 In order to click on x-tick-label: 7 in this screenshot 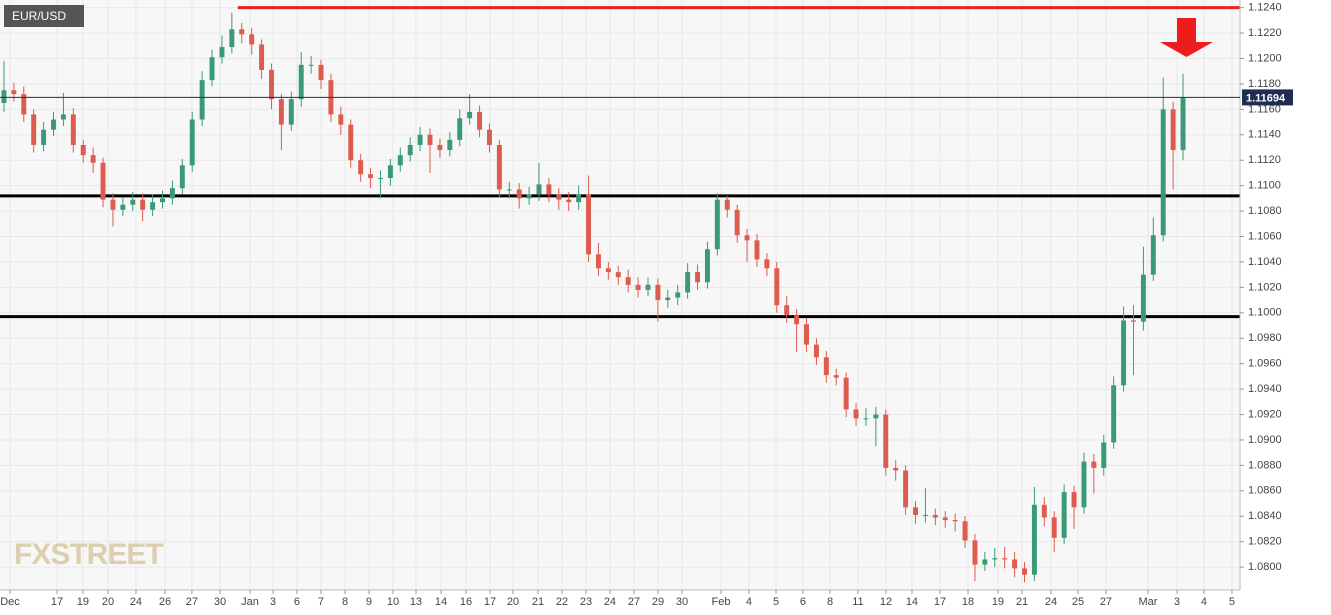, I will do `click(321, 602)`.